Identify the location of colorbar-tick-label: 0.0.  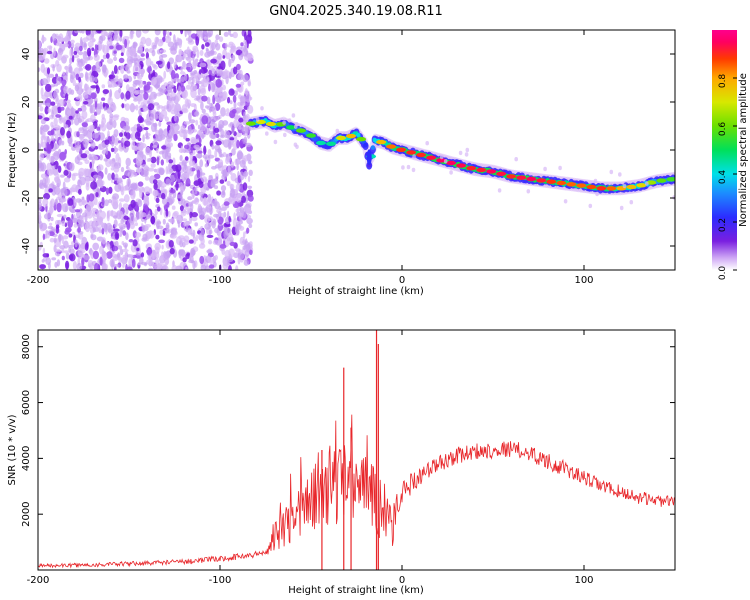
(723, 273).